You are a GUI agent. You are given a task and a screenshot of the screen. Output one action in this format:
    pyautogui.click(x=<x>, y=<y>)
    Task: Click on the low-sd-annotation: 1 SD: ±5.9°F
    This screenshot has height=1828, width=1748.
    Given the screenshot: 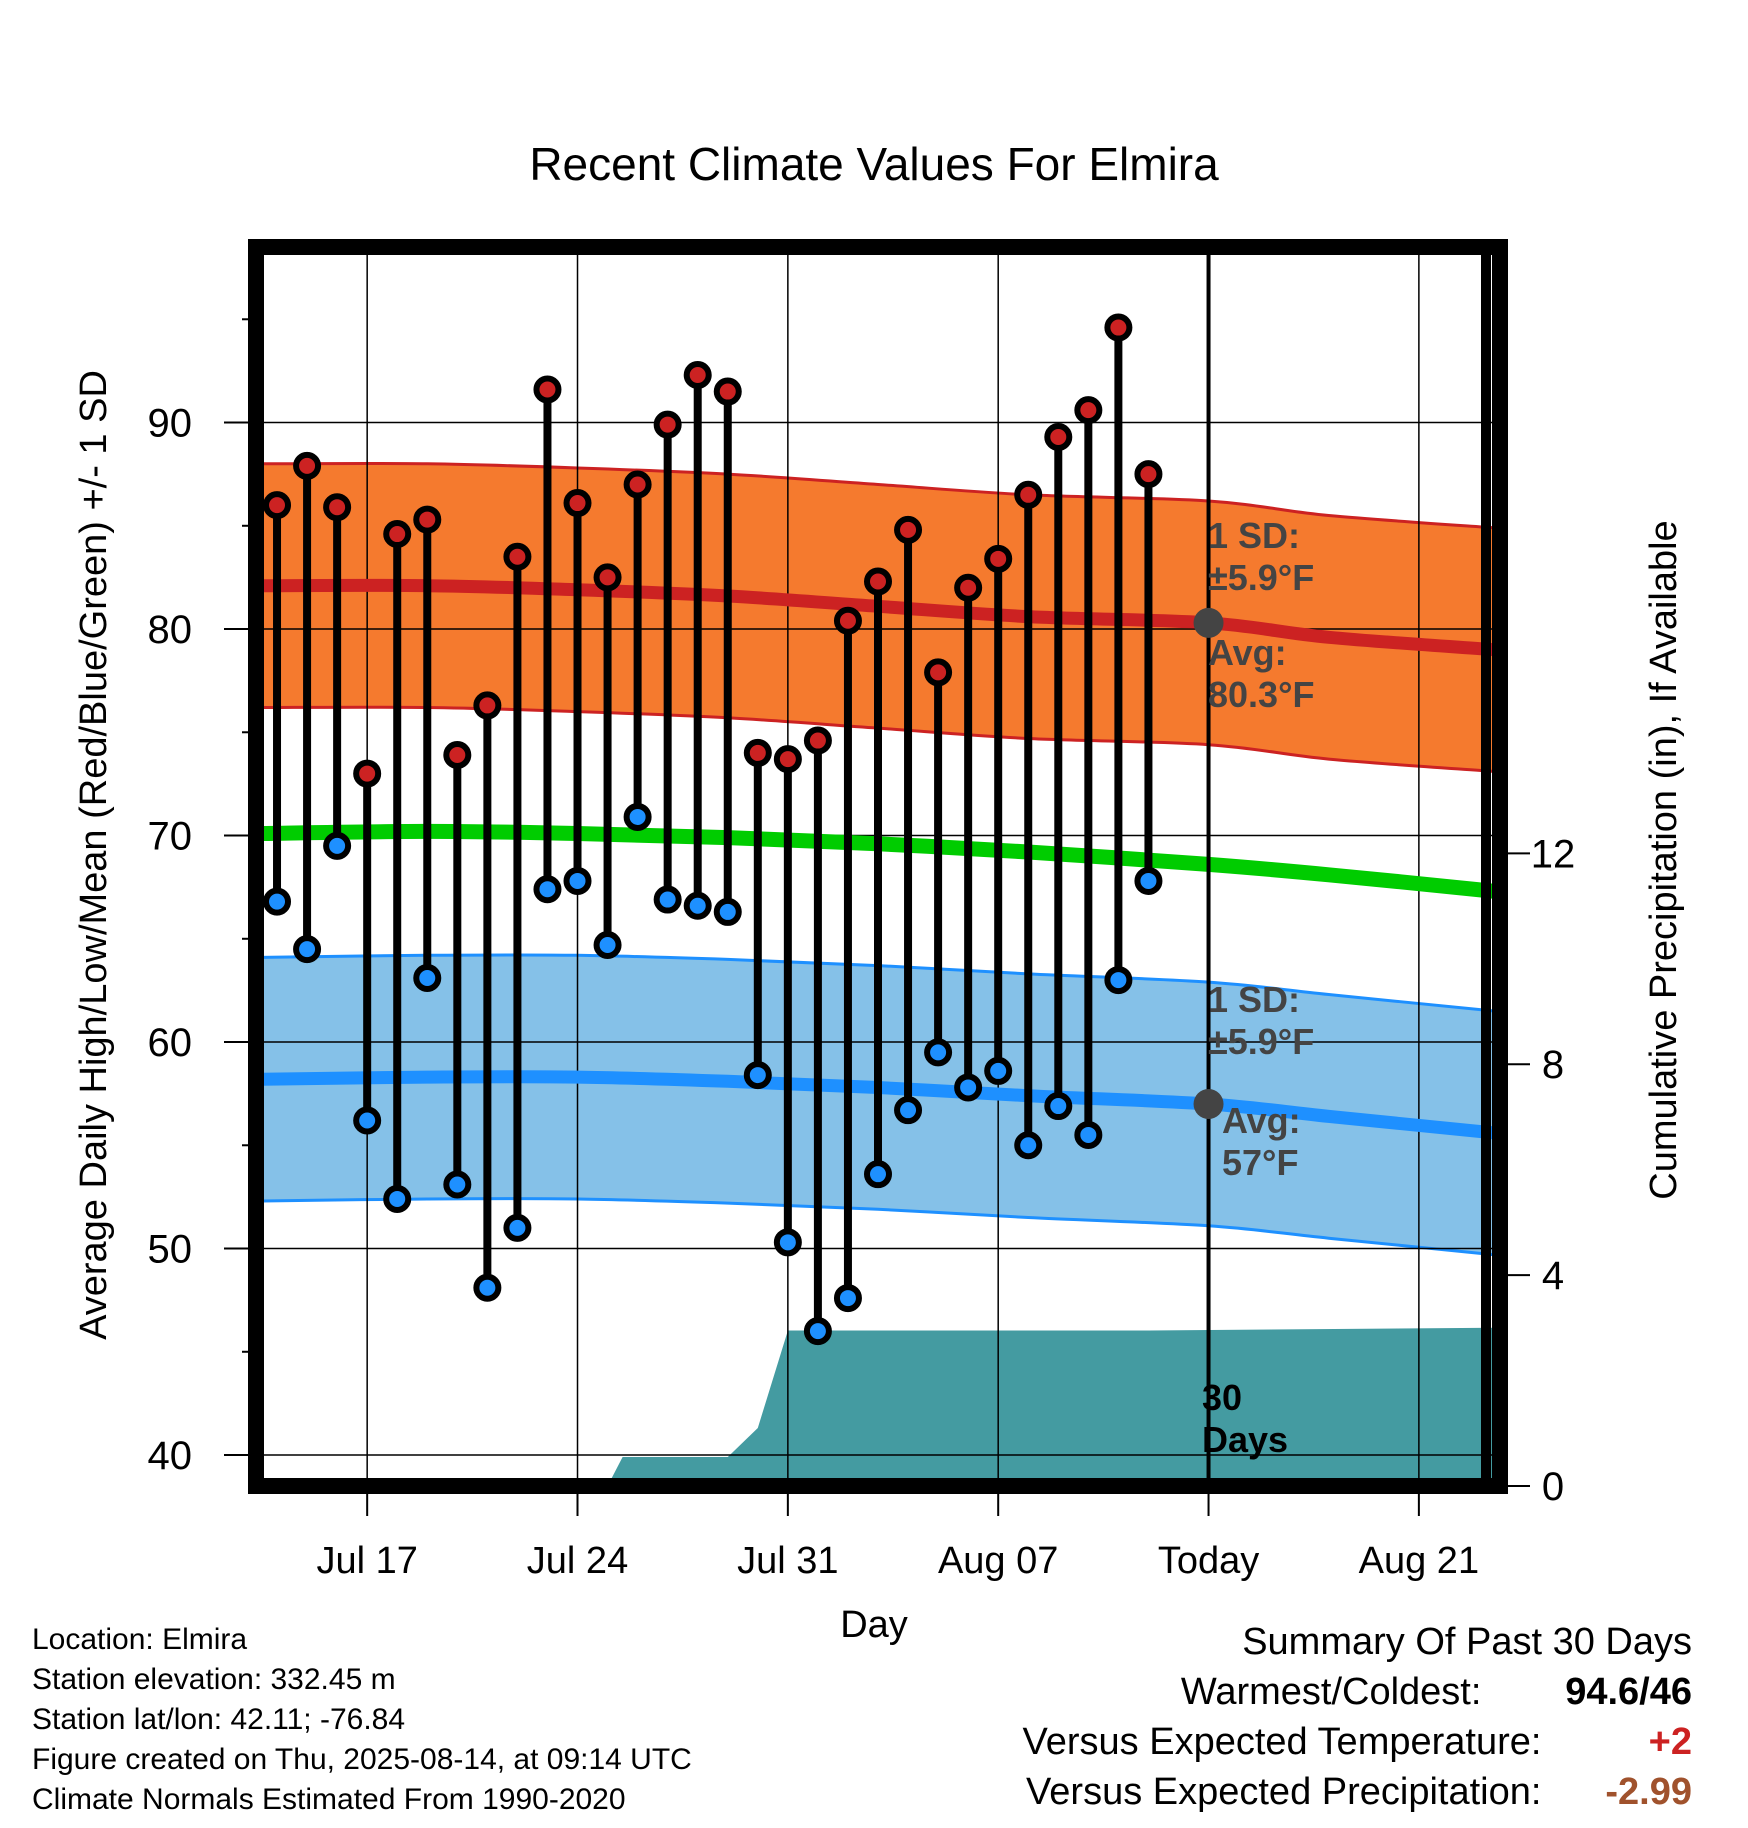 What is the action you would take?
    pyautogui.click(x=1261, y=1020)
    